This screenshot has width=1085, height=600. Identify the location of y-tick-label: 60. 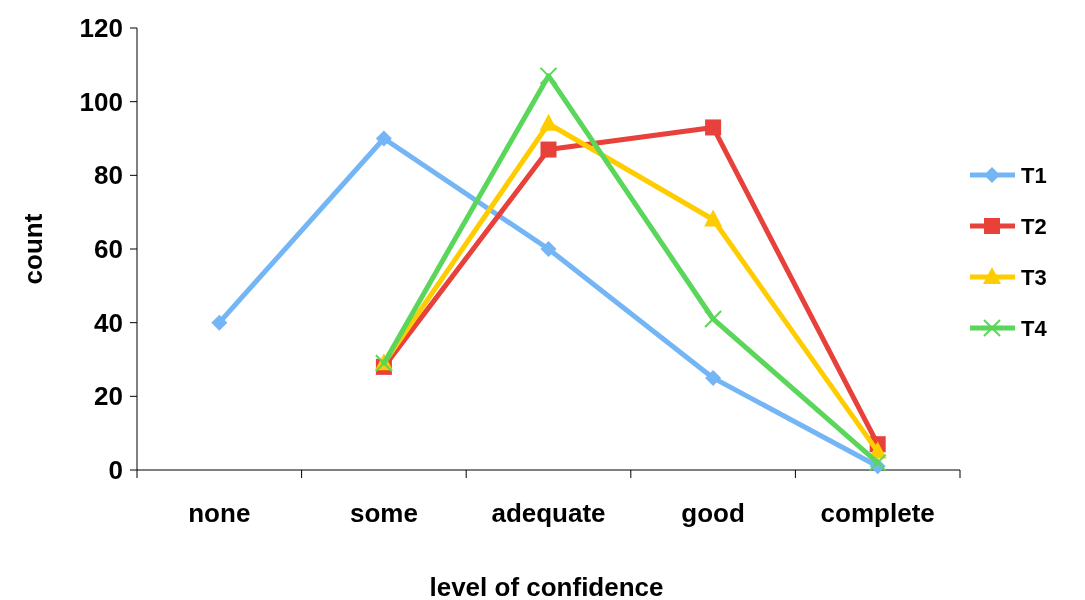
(108, 249).